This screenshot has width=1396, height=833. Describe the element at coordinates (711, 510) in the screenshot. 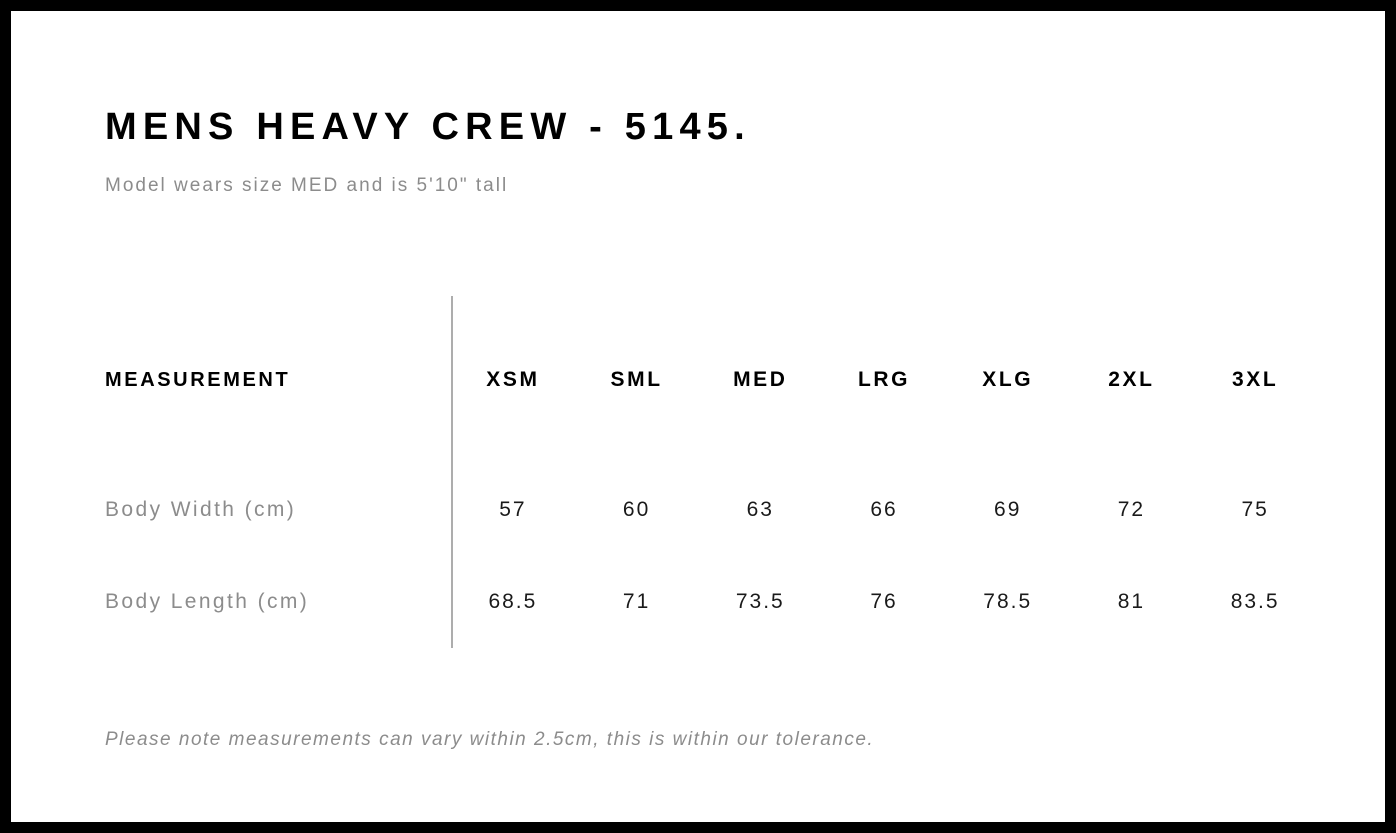

I see `table-row: Body Width (cm) 57 60 63 66 69 72 75` at that location.